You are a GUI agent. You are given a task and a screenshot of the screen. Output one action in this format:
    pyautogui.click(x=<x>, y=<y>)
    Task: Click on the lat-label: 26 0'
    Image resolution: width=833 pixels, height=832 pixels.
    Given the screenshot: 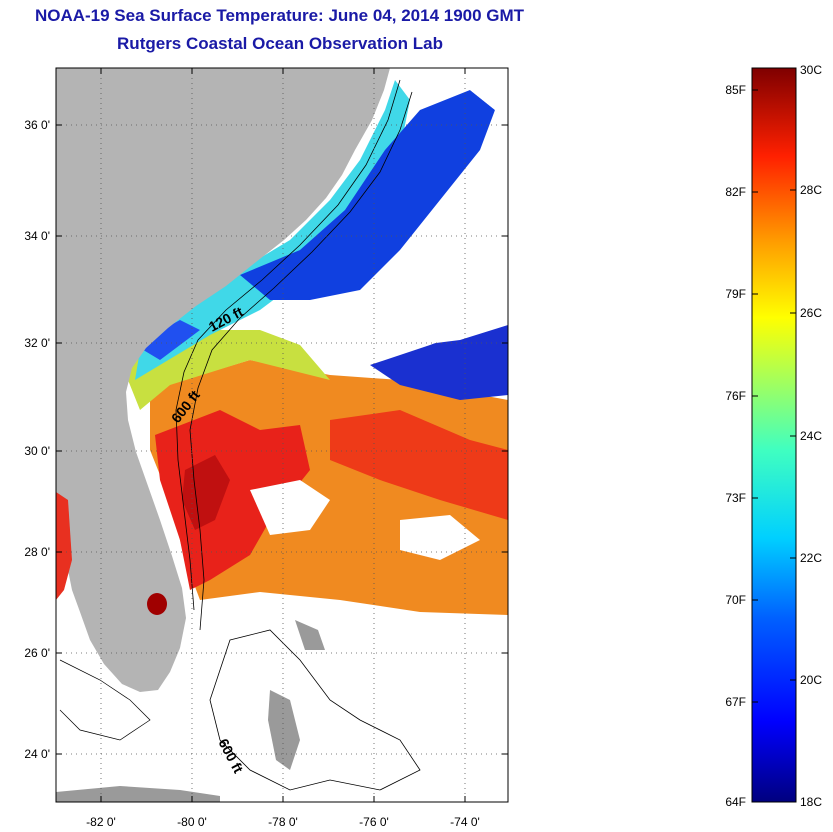 What is the action you would take?
    pyautogui.click(x=37, y=653)
    